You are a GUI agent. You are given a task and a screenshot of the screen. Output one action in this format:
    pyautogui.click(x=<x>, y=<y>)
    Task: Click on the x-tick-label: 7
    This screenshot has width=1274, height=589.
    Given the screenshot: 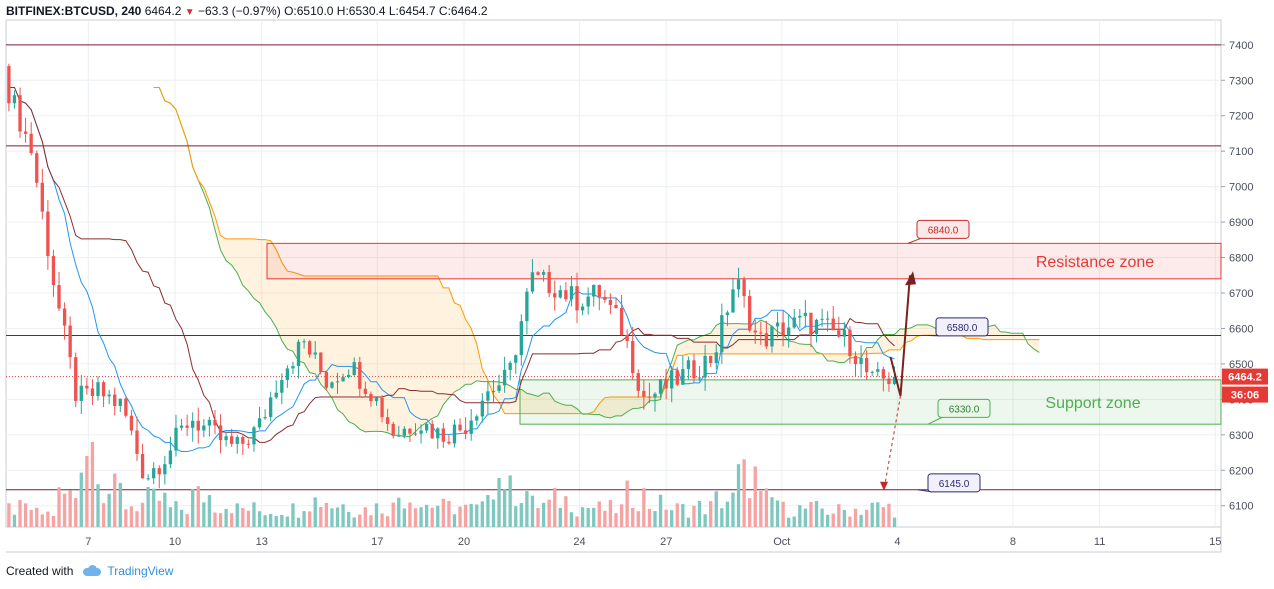 What is the action you would take?
    pyautogui.click(x=88, y=542)
    